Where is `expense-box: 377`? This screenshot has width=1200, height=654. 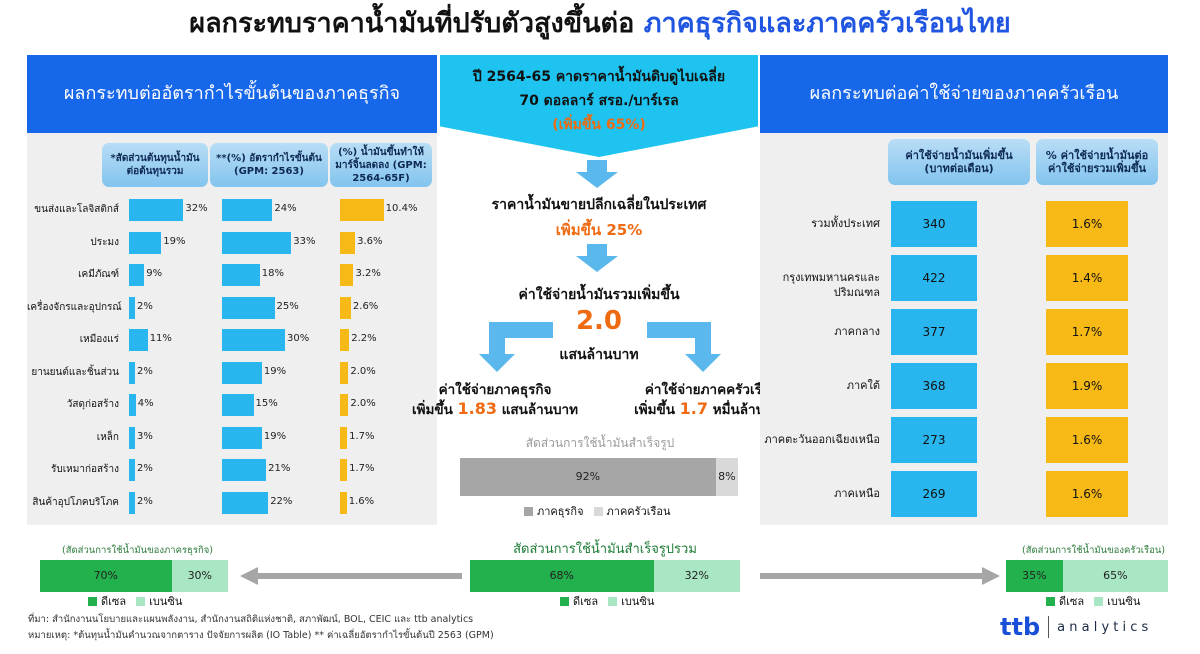 expense-box: 377 is located at coordinates (934, 332).